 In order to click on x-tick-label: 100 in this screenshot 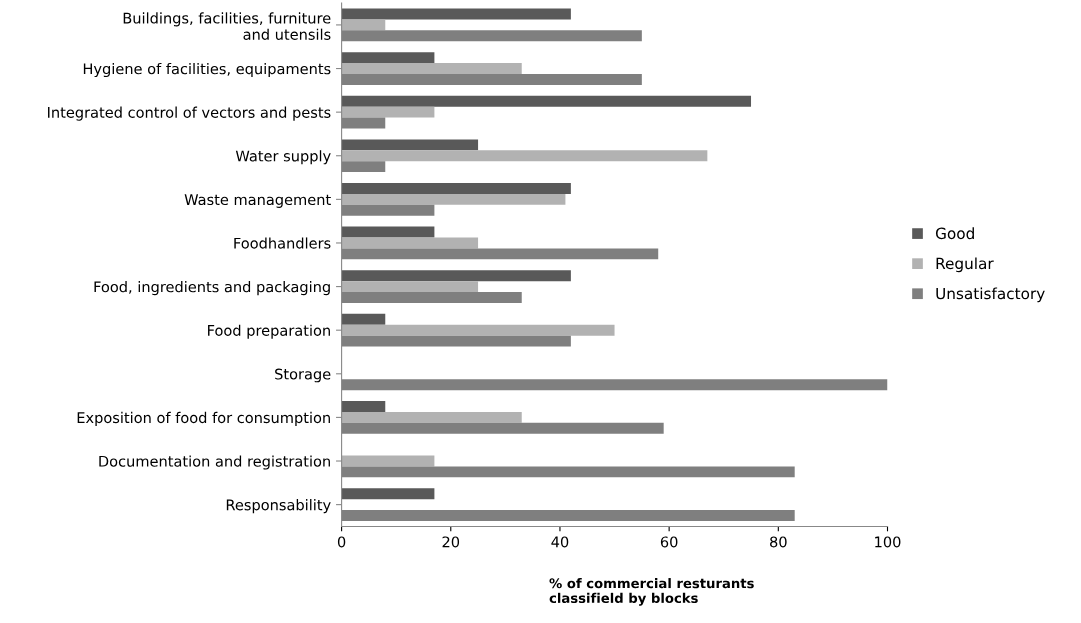, I will do `click(888, 542)`.